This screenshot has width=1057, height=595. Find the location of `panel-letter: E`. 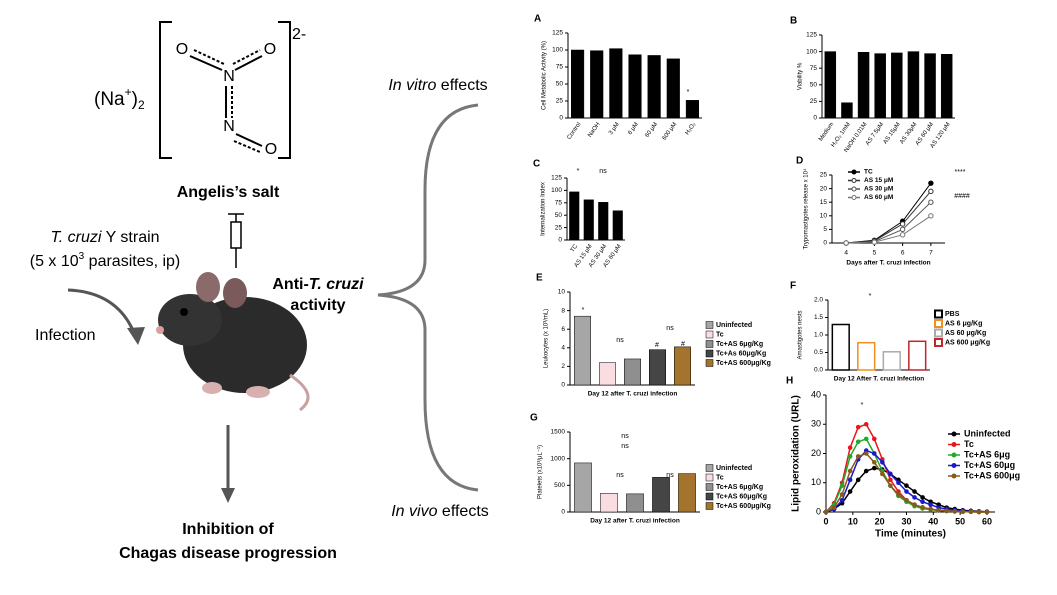

panel-letter: E is located at coordinates (539, 278).